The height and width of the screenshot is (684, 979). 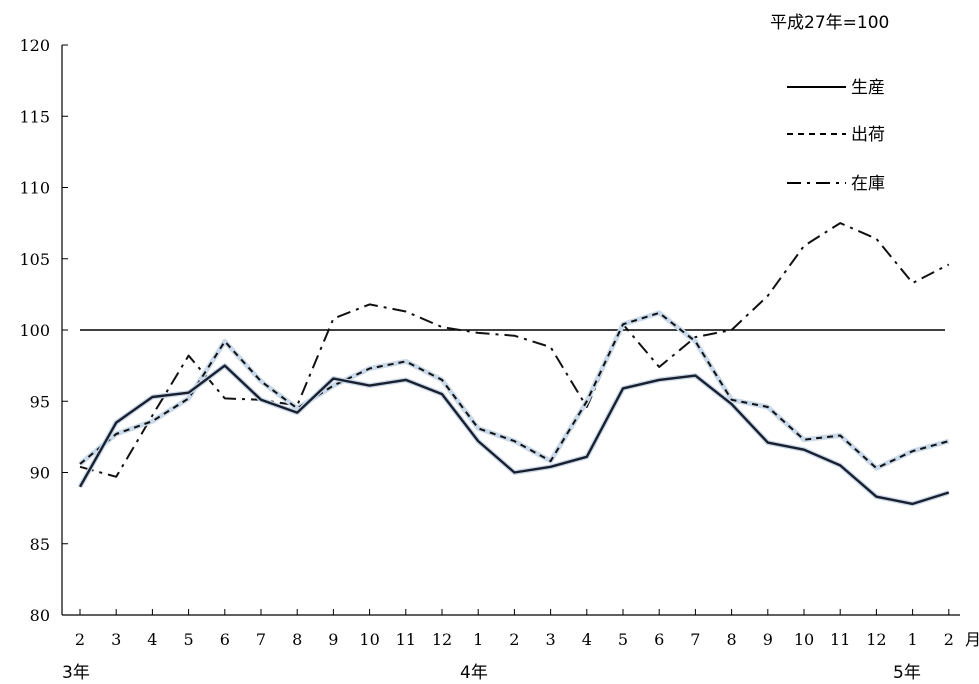 I want to click on x-unit-label: 月, so click(x=972, y=639).